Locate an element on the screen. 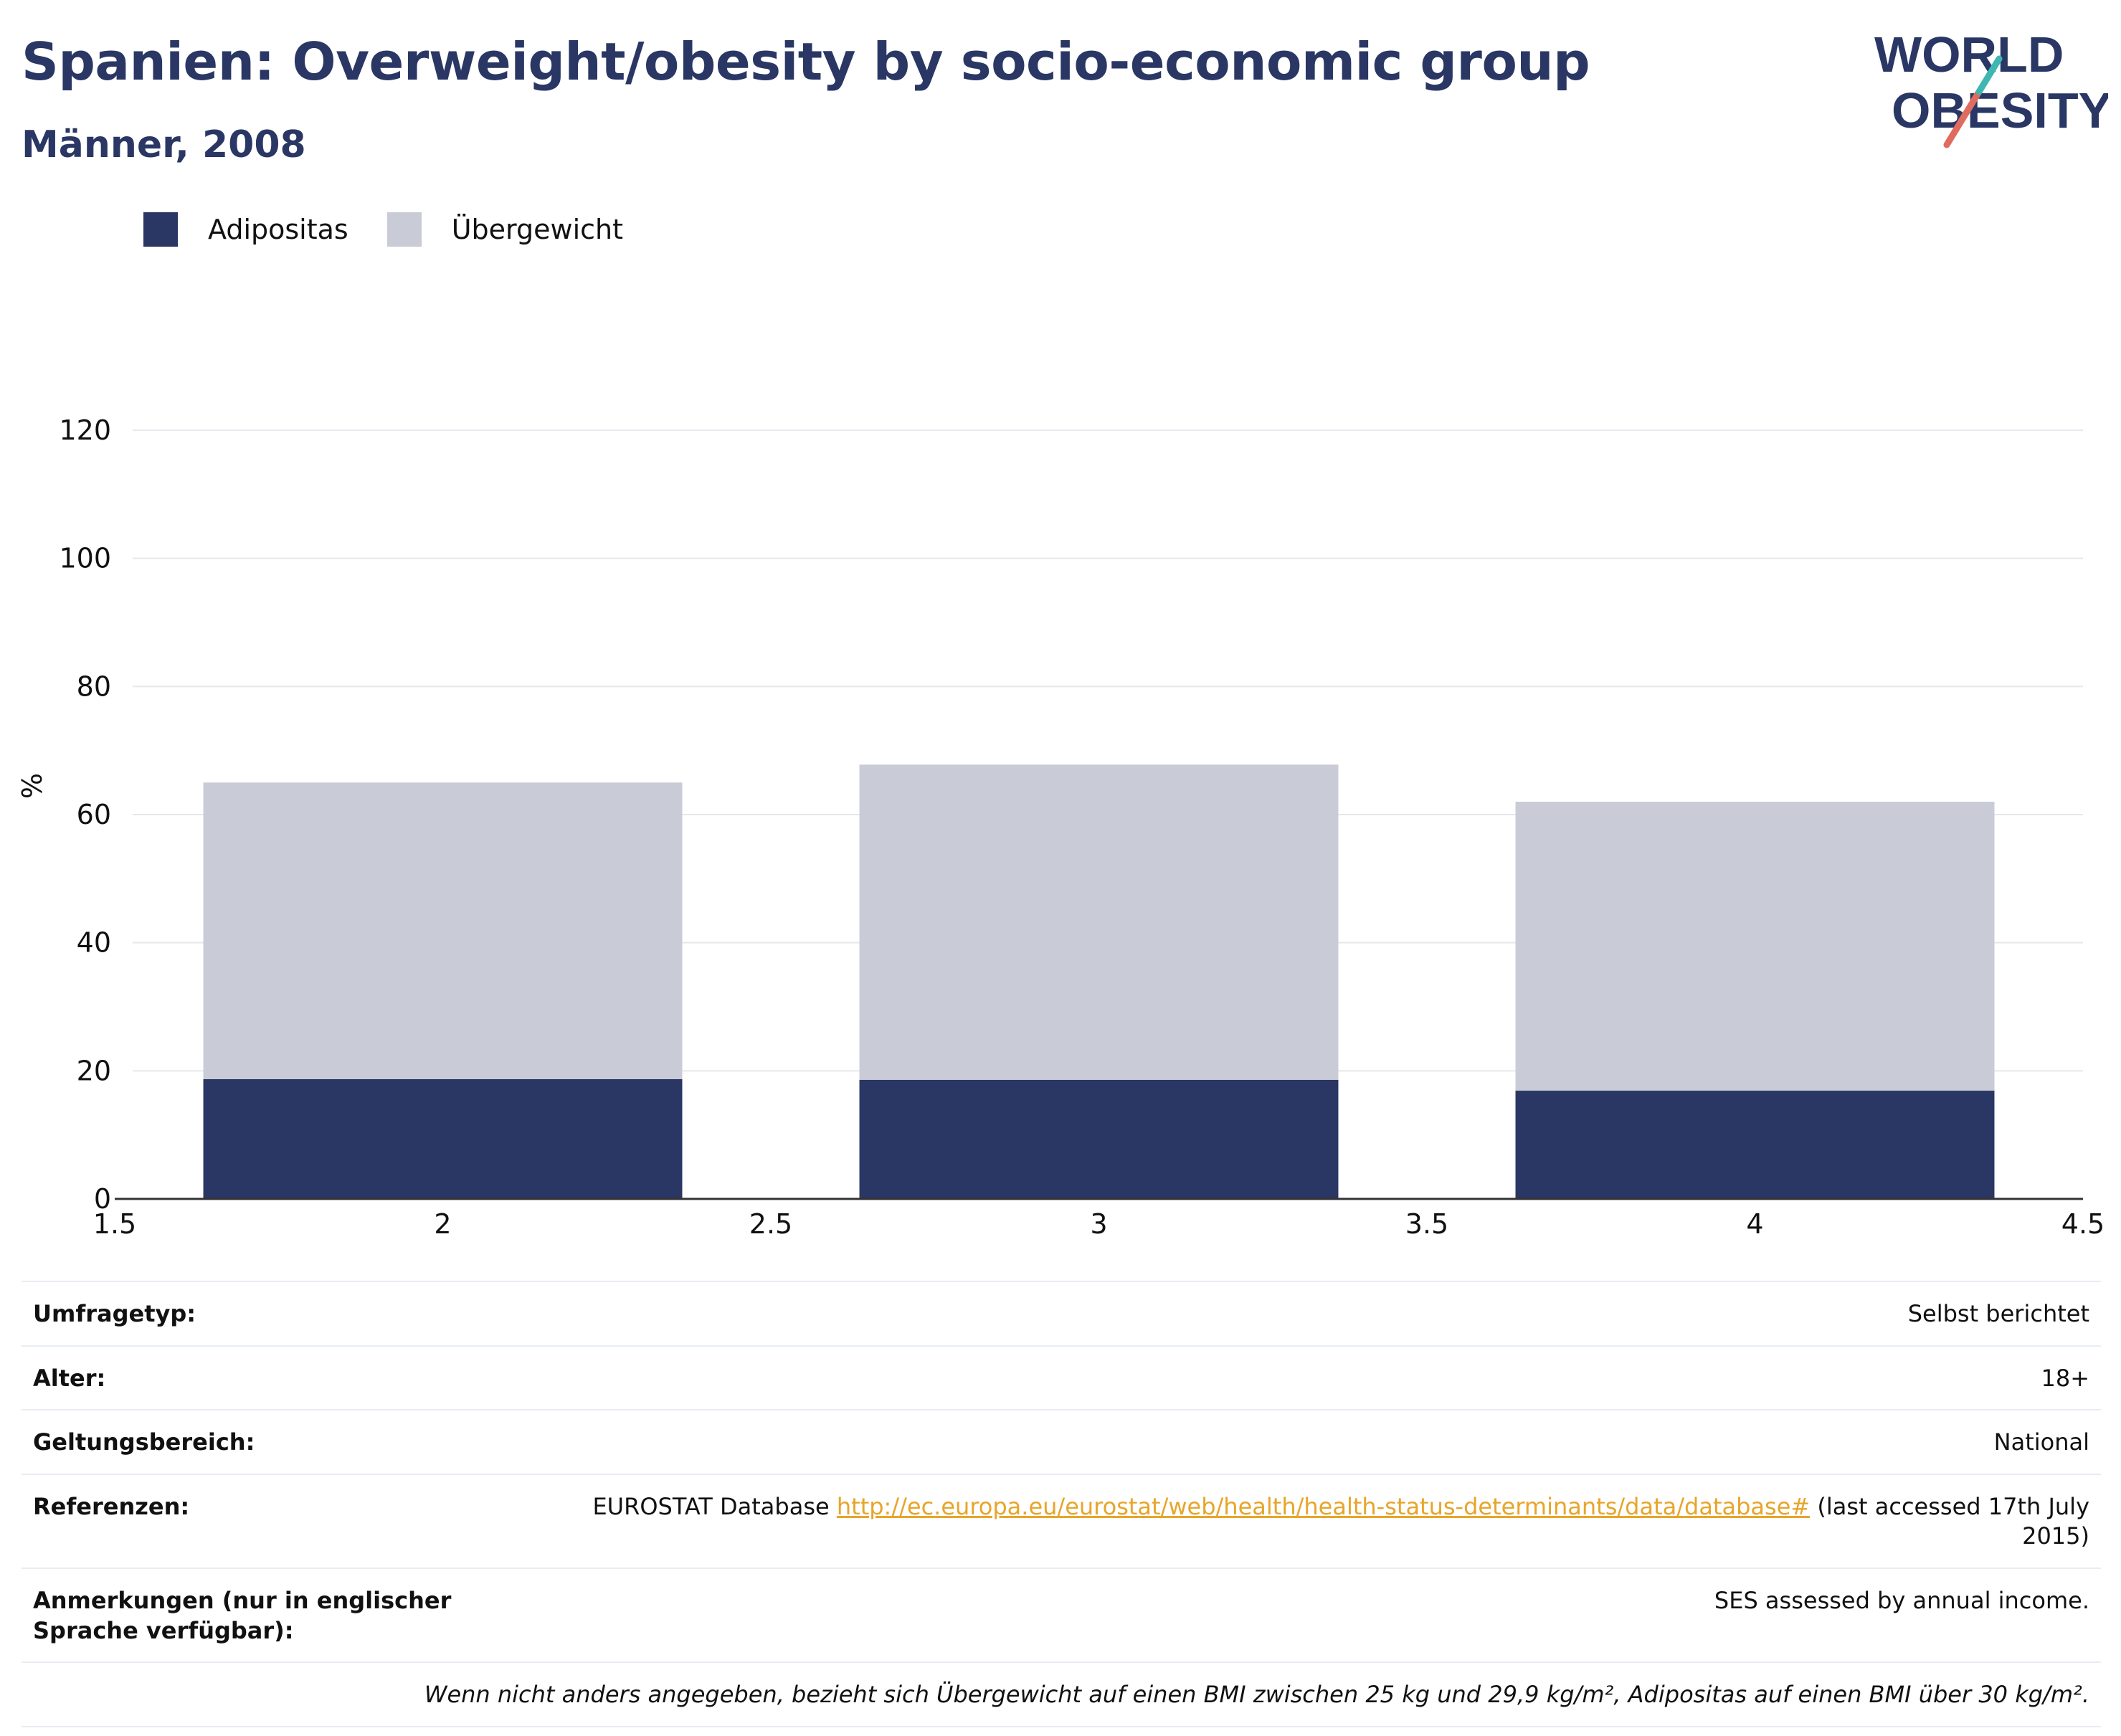 This screenshot has height=1736, width=2121. x-tick-label: 1.5 is located at coordinates (114, 1224).